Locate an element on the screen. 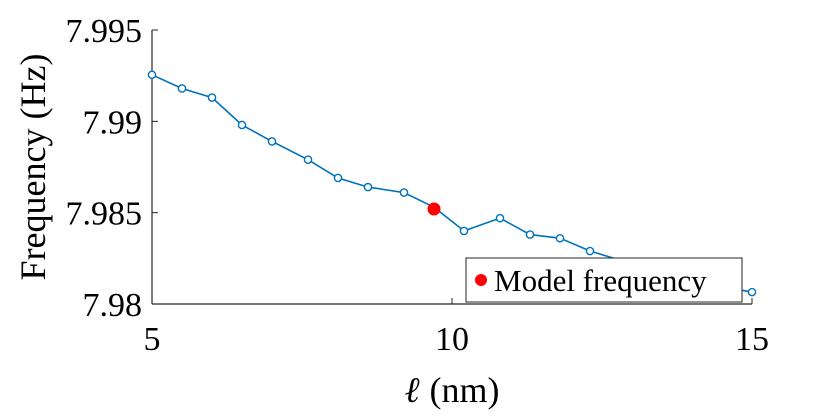  x-axis-label-symbol: ℓ is located at coordinates (412, 390).